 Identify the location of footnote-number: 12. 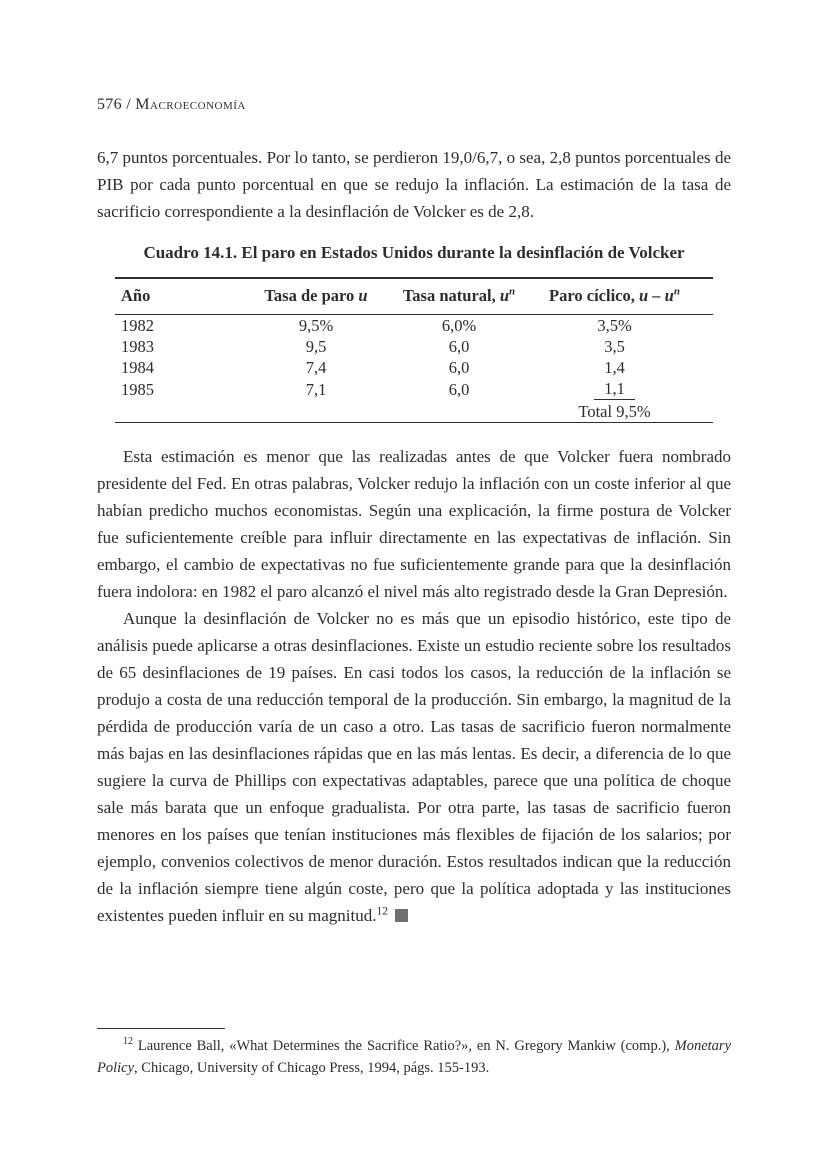
(128, 1042).